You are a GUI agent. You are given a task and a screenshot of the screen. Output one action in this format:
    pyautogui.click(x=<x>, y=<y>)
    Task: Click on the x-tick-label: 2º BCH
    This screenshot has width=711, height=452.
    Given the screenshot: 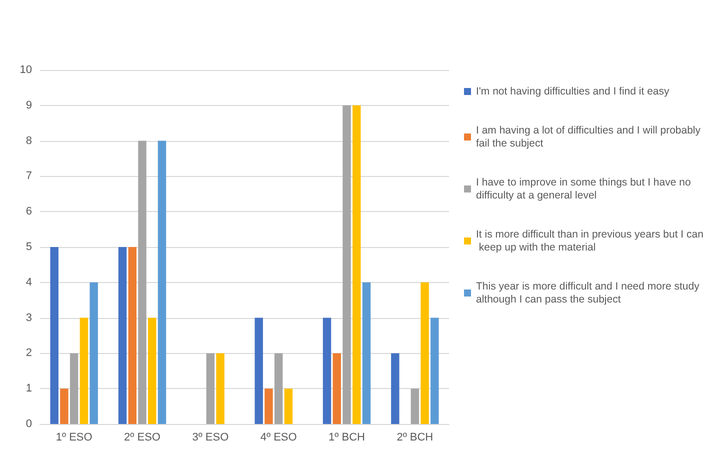 What is the action you would take?
    pyautogui.click(x=415, y=438)
    